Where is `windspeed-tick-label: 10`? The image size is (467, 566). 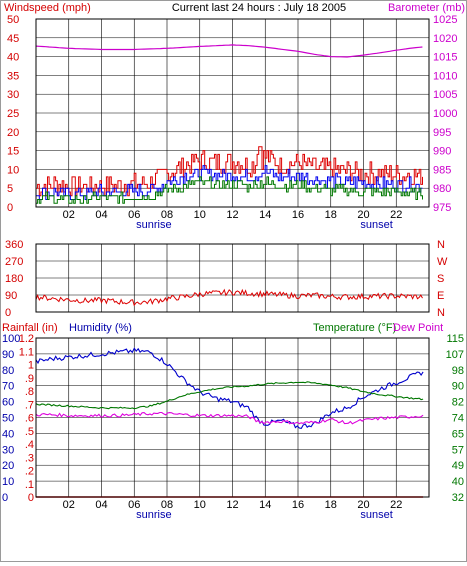
windspeed-tick-label: 10 is located at coordinates (13, 170).